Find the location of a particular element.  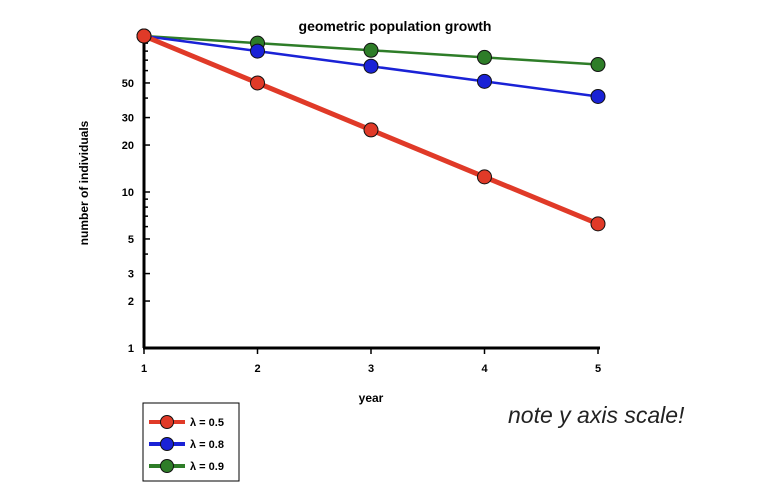

legend: λ = 0.5 λ = 0.8 λ = 0.9 is located at coordinates (191, 442).